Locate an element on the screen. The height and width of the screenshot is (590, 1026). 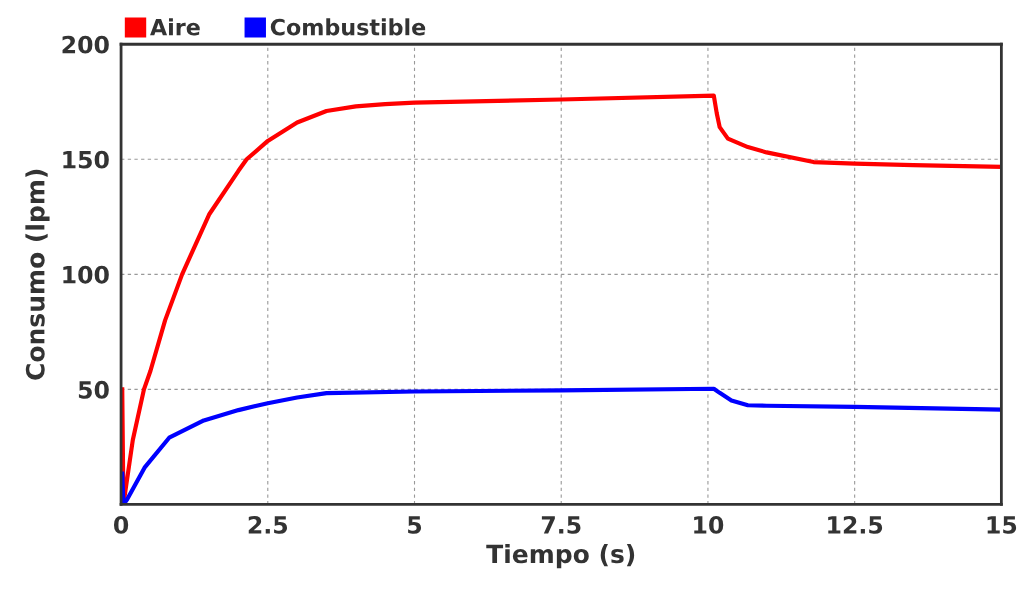
y-tick-label: 200 is located at coordinates (85, 44).